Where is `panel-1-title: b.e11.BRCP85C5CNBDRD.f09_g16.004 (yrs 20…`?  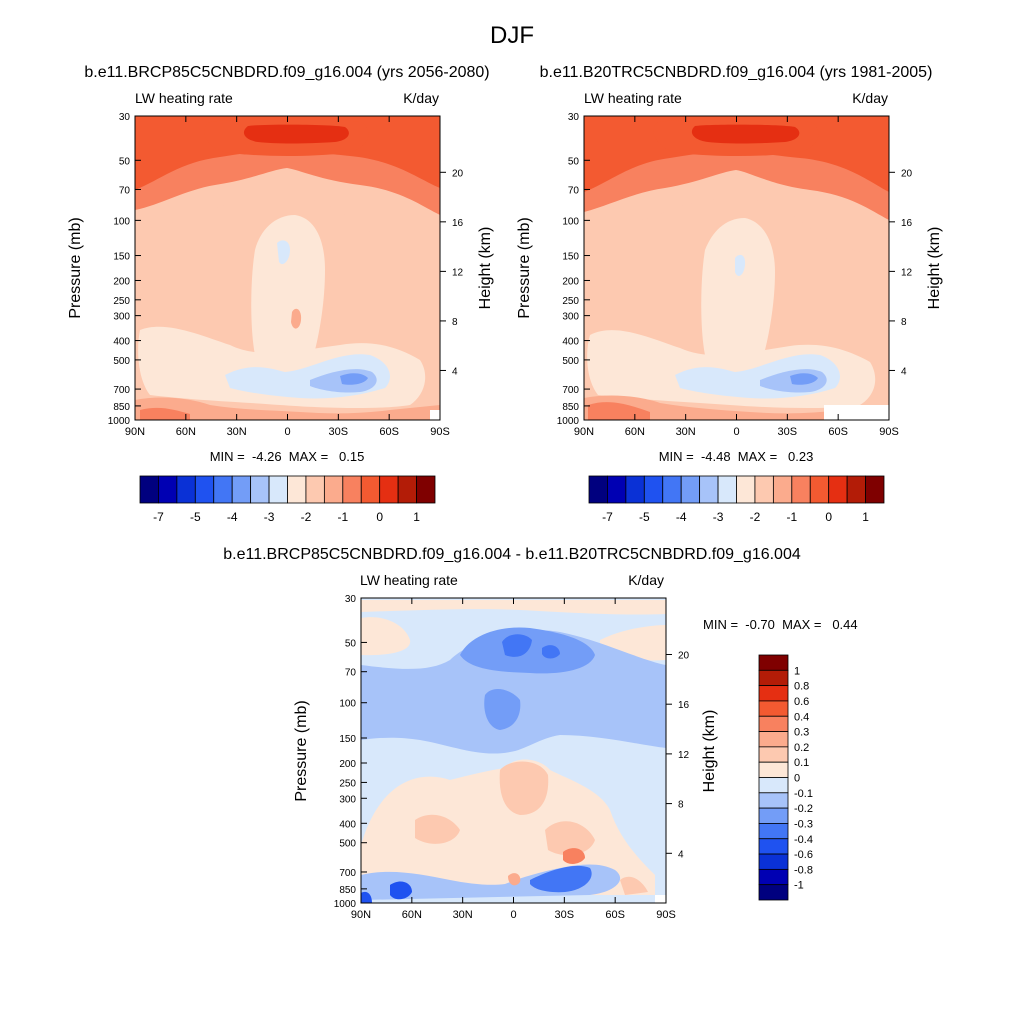
panel-1-title: b.e11.BRCP85C5CNBDRD.f09_g16.004 (yrs 20… is located at coordinates (286, 72).